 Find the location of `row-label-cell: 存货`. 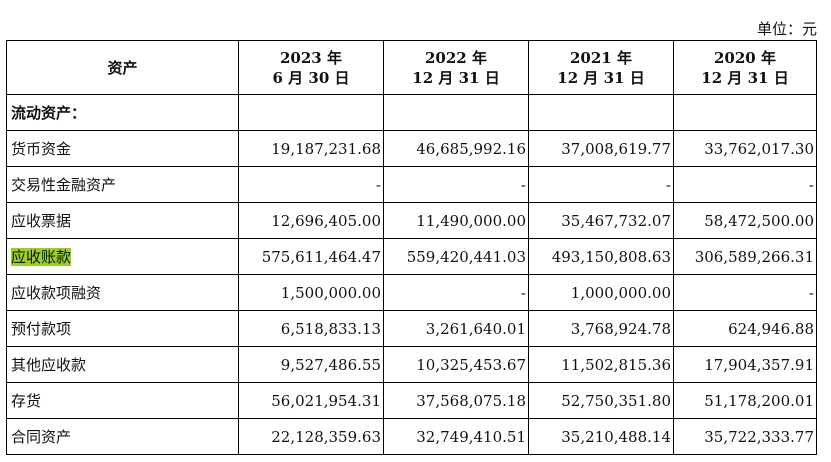

row-label-cell: 存货 is located at coordinates (122, 400).